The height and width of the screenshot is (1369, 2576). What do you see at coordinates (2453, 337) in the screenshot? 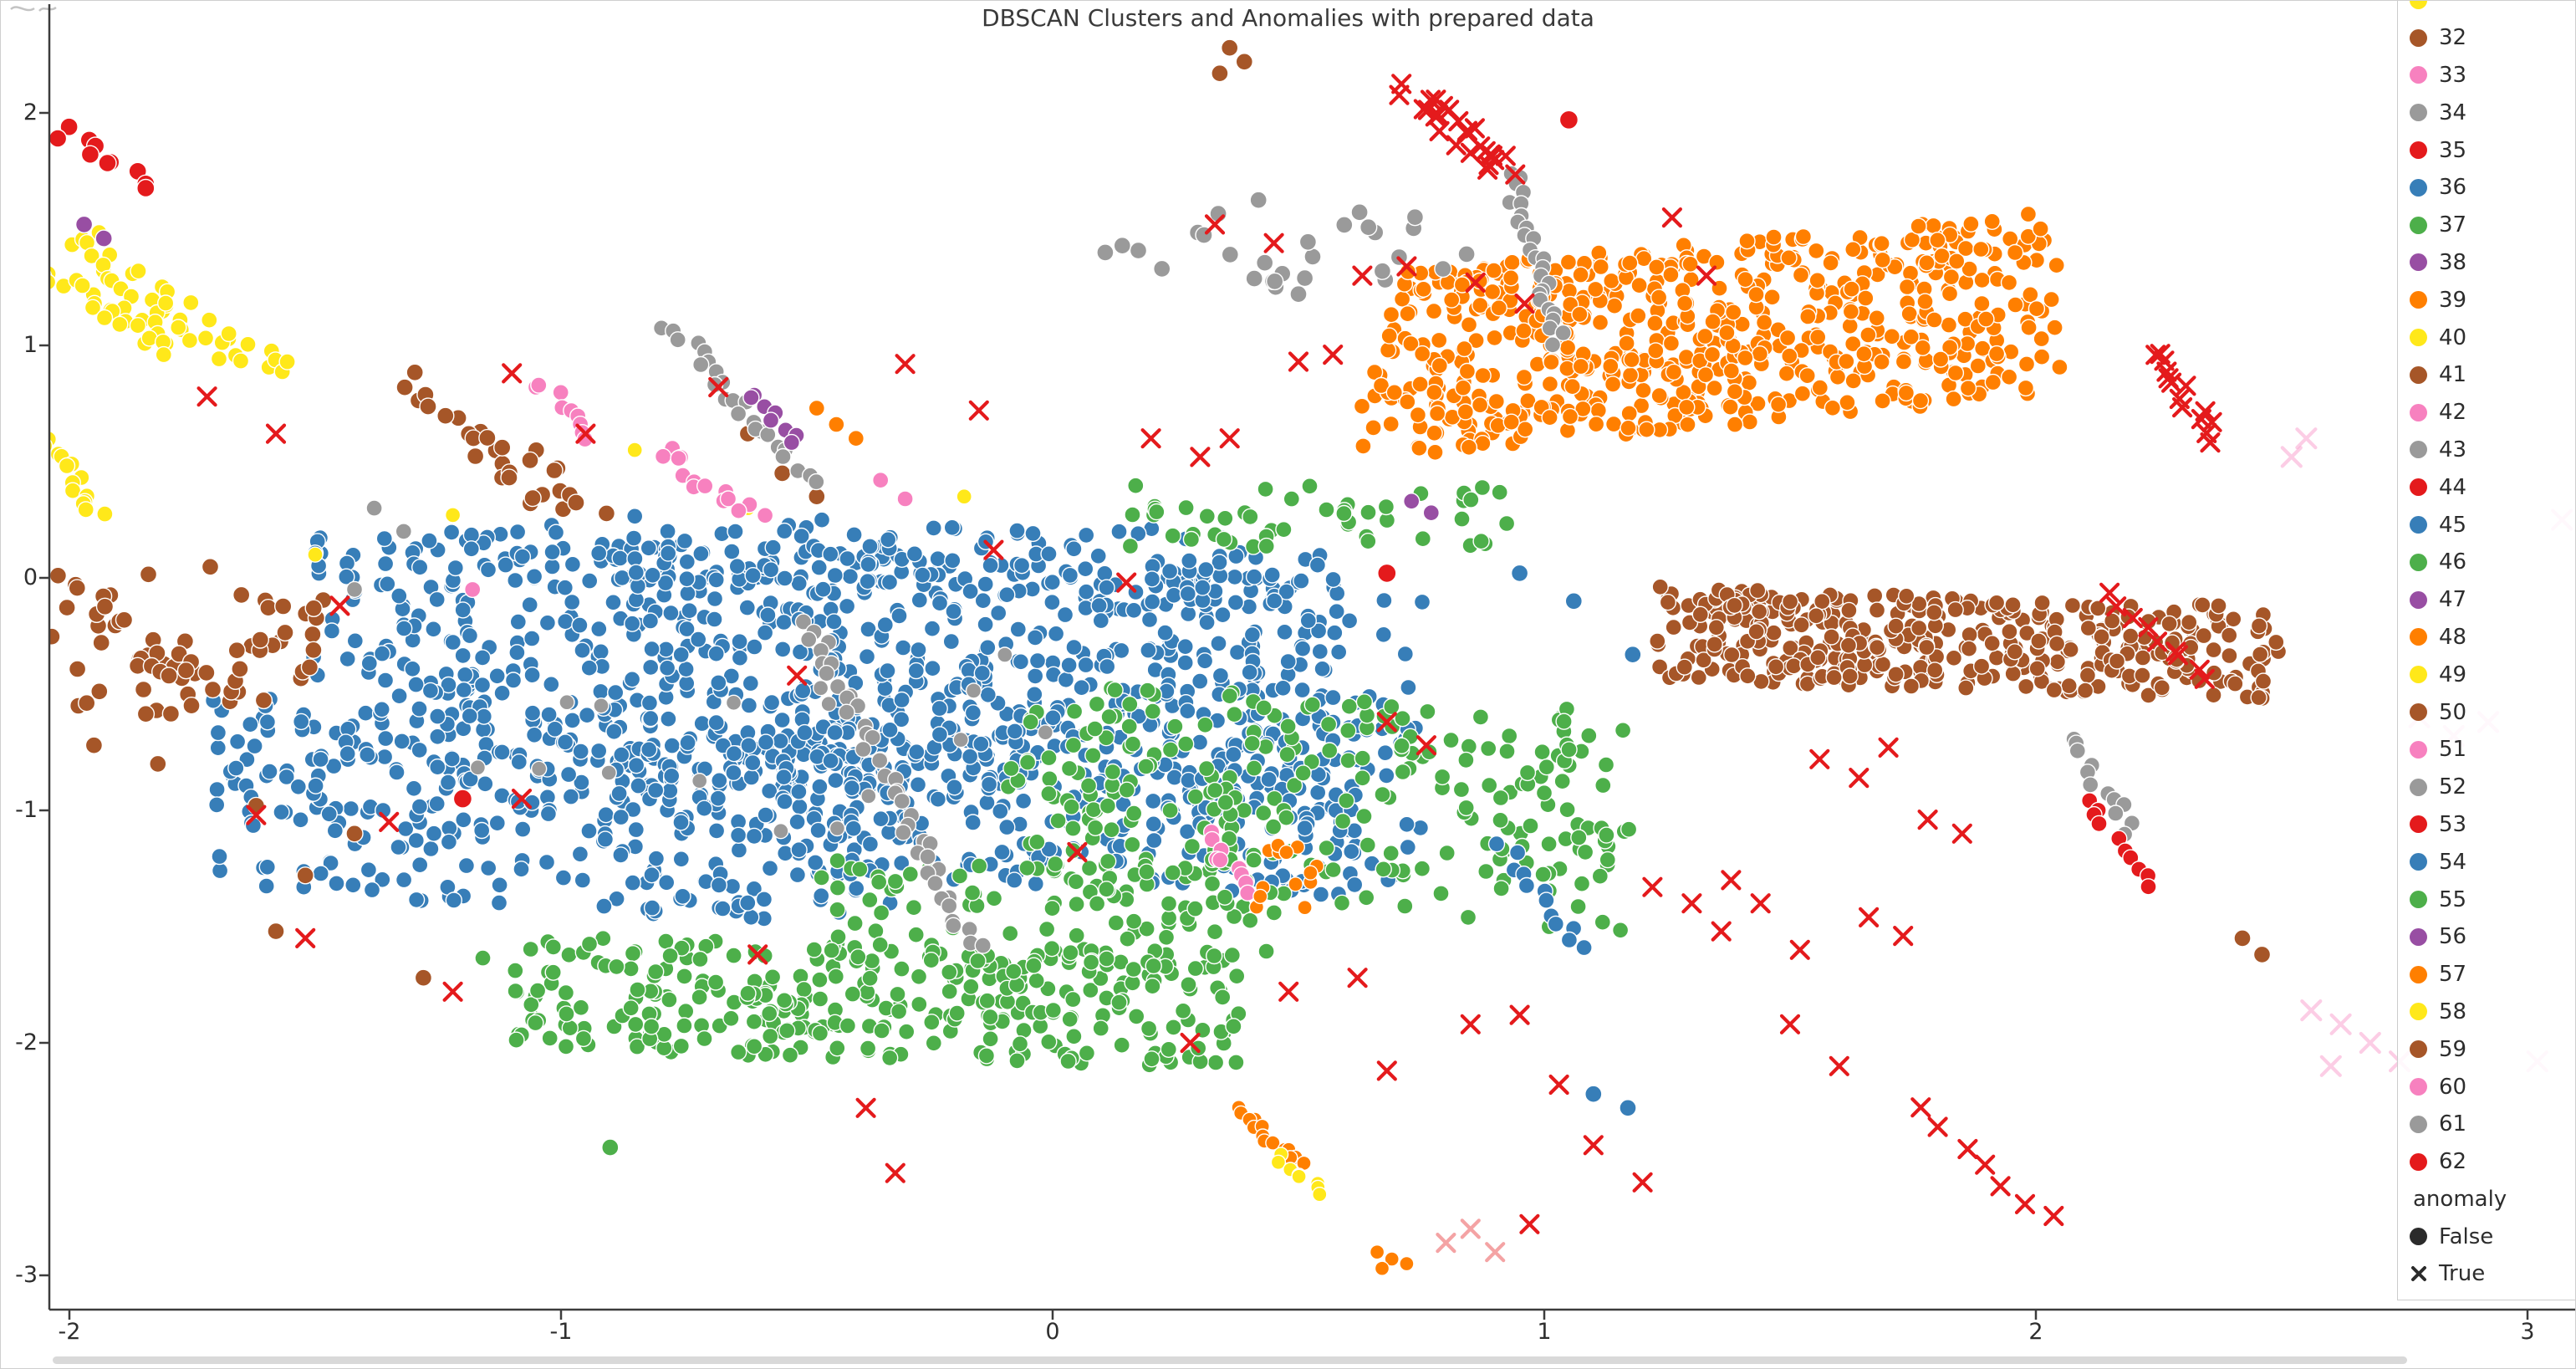
I see `legend-label: 40` at bounding box center [2453, 337].